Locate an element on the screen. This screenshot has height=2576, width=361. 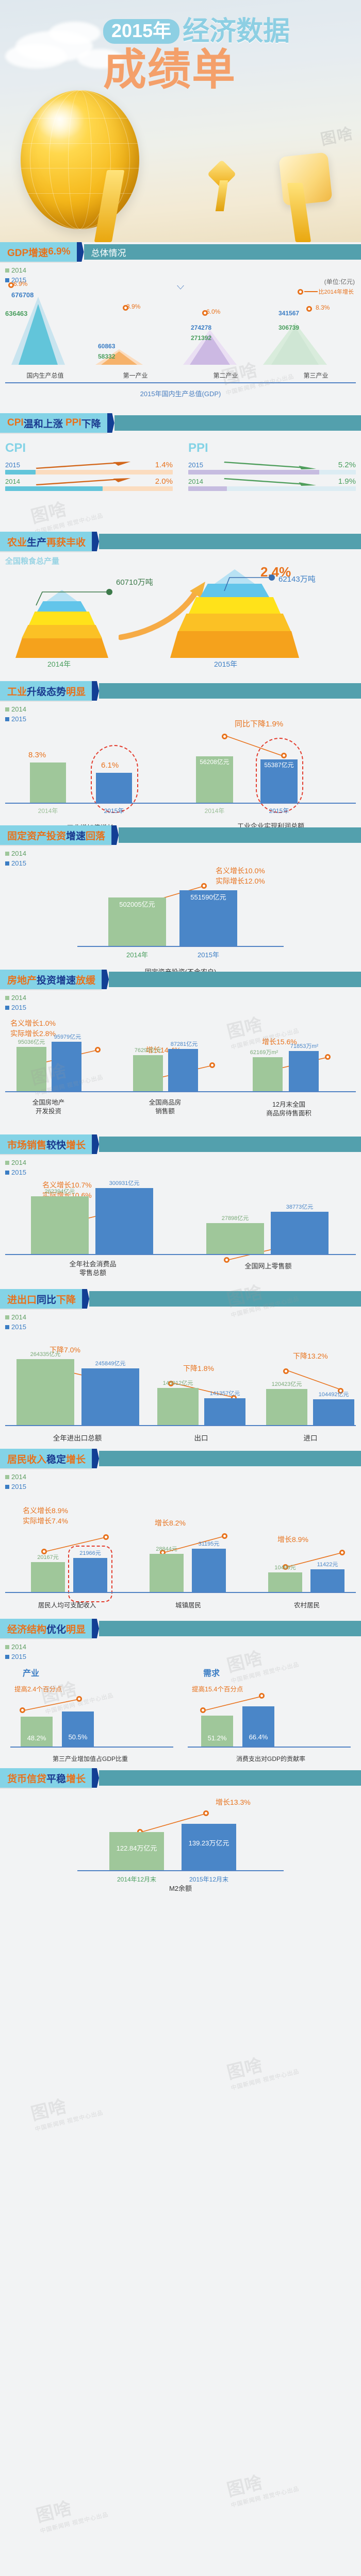
bar-2015-retail-total is located at coordinates (124, 1221).